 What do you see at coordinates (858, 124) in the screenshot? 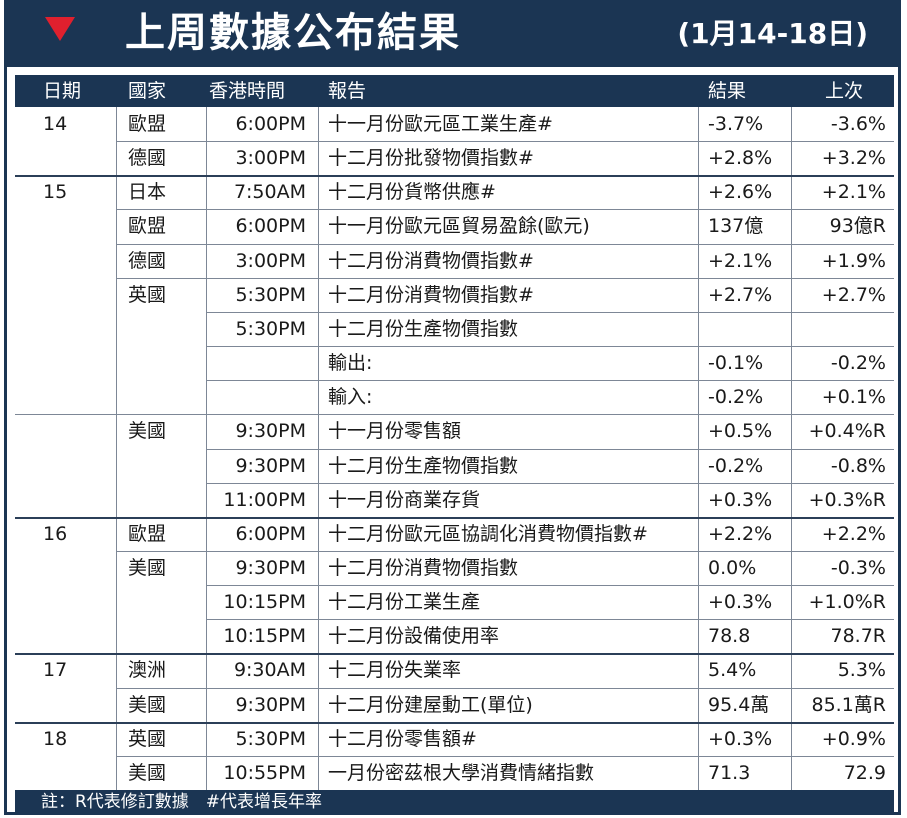
I see `cell-previous: -3.6%` at bounding box center [858, 124].